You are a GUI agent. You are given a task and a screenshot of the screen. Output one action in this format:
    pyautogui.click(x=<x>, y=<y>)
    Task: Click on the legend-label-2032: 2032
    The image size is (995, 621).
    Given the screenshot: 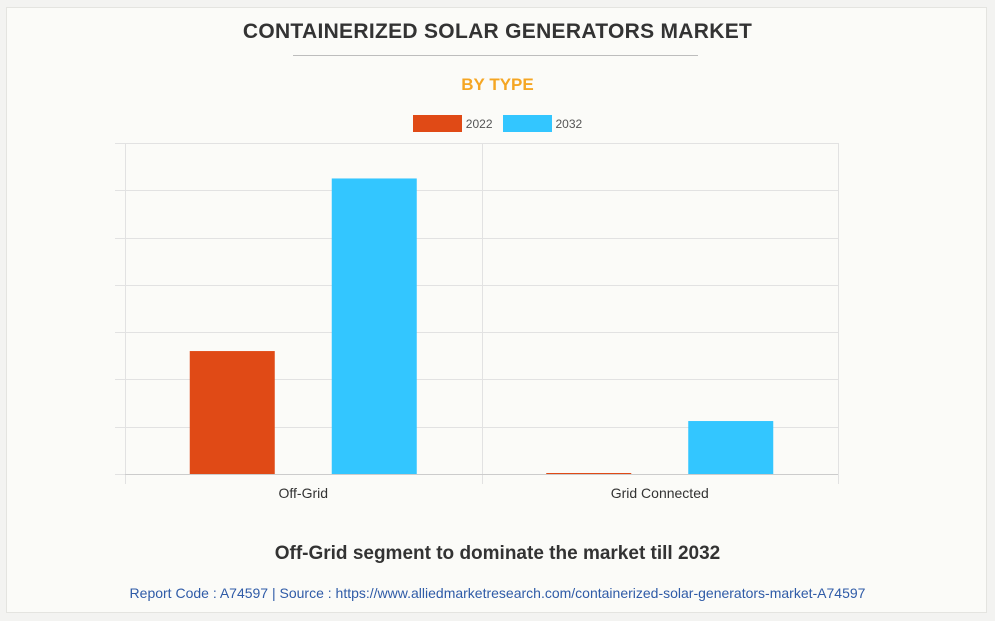 What is the action you would take?
    pyautogui.click(x=569, y=123)
    